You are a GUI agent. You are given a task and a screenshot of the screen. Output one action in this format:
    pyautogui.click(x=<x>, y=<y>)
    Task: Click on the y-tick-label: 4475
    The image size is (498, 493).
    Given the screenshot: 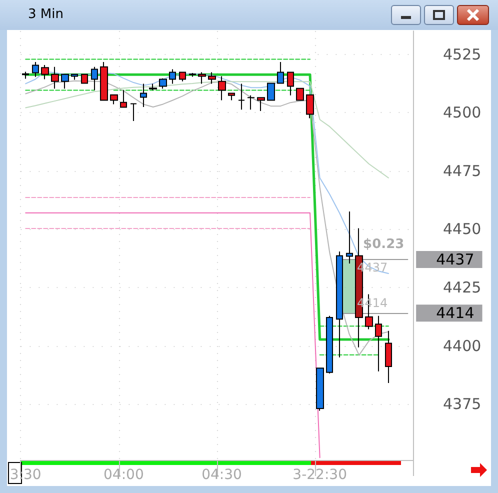 What is the action you would take?
    pyautogui.click(x=462, y=171)
    